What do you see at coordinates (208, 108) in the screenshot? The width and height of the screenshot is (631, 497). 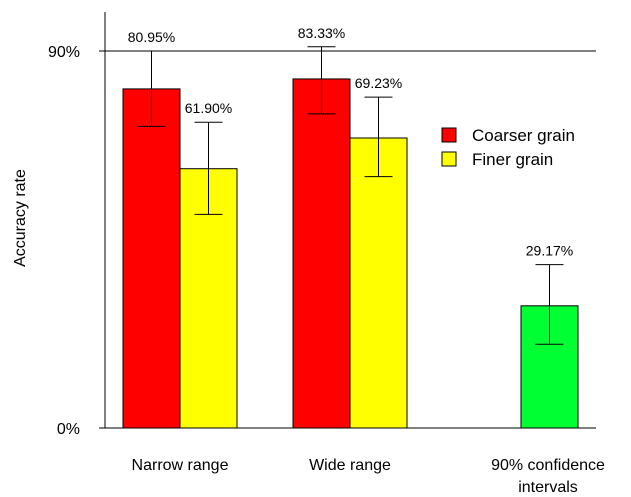 I see `data-label-1: 61.90%` at bounding box center [208, 108].